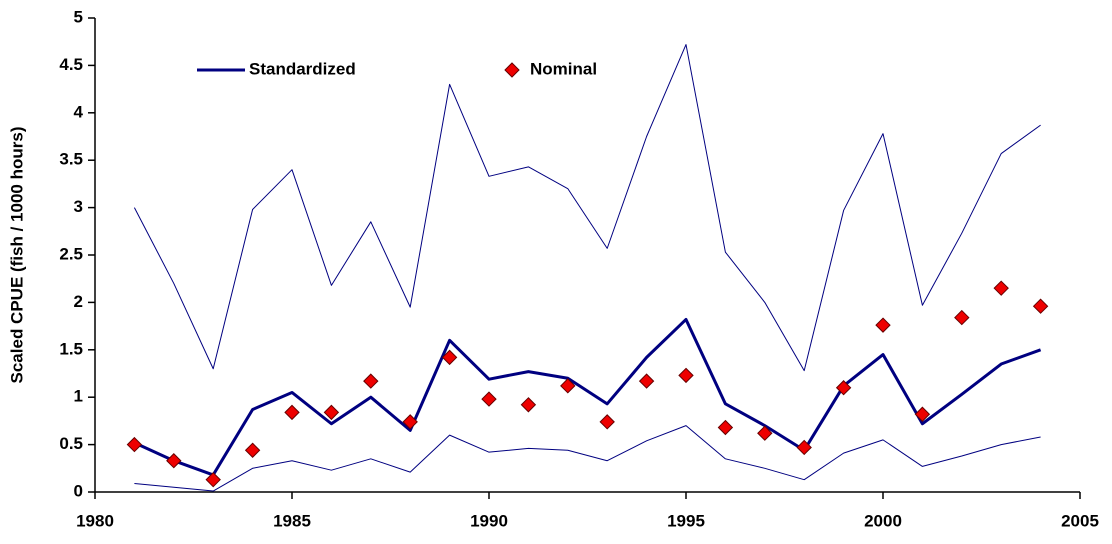 Image resolution: width=1112 pixels, height=544 pixels. I want to click on x-tick-label: 2005, so click(1080, 520).